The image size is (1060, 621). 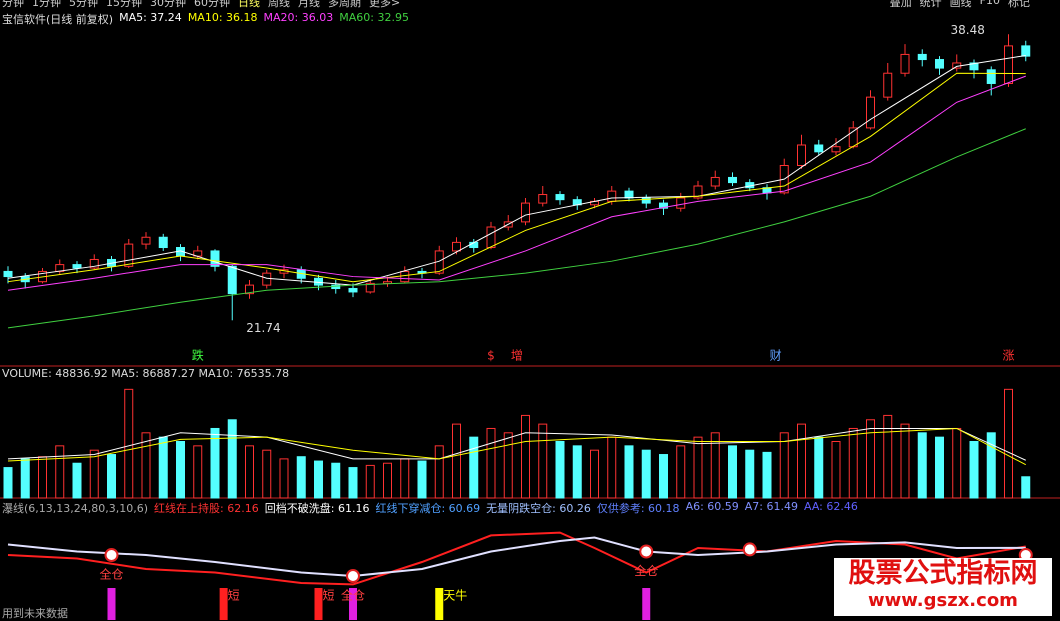 I want to click on tab: 月线, so click(x=309, y=4).